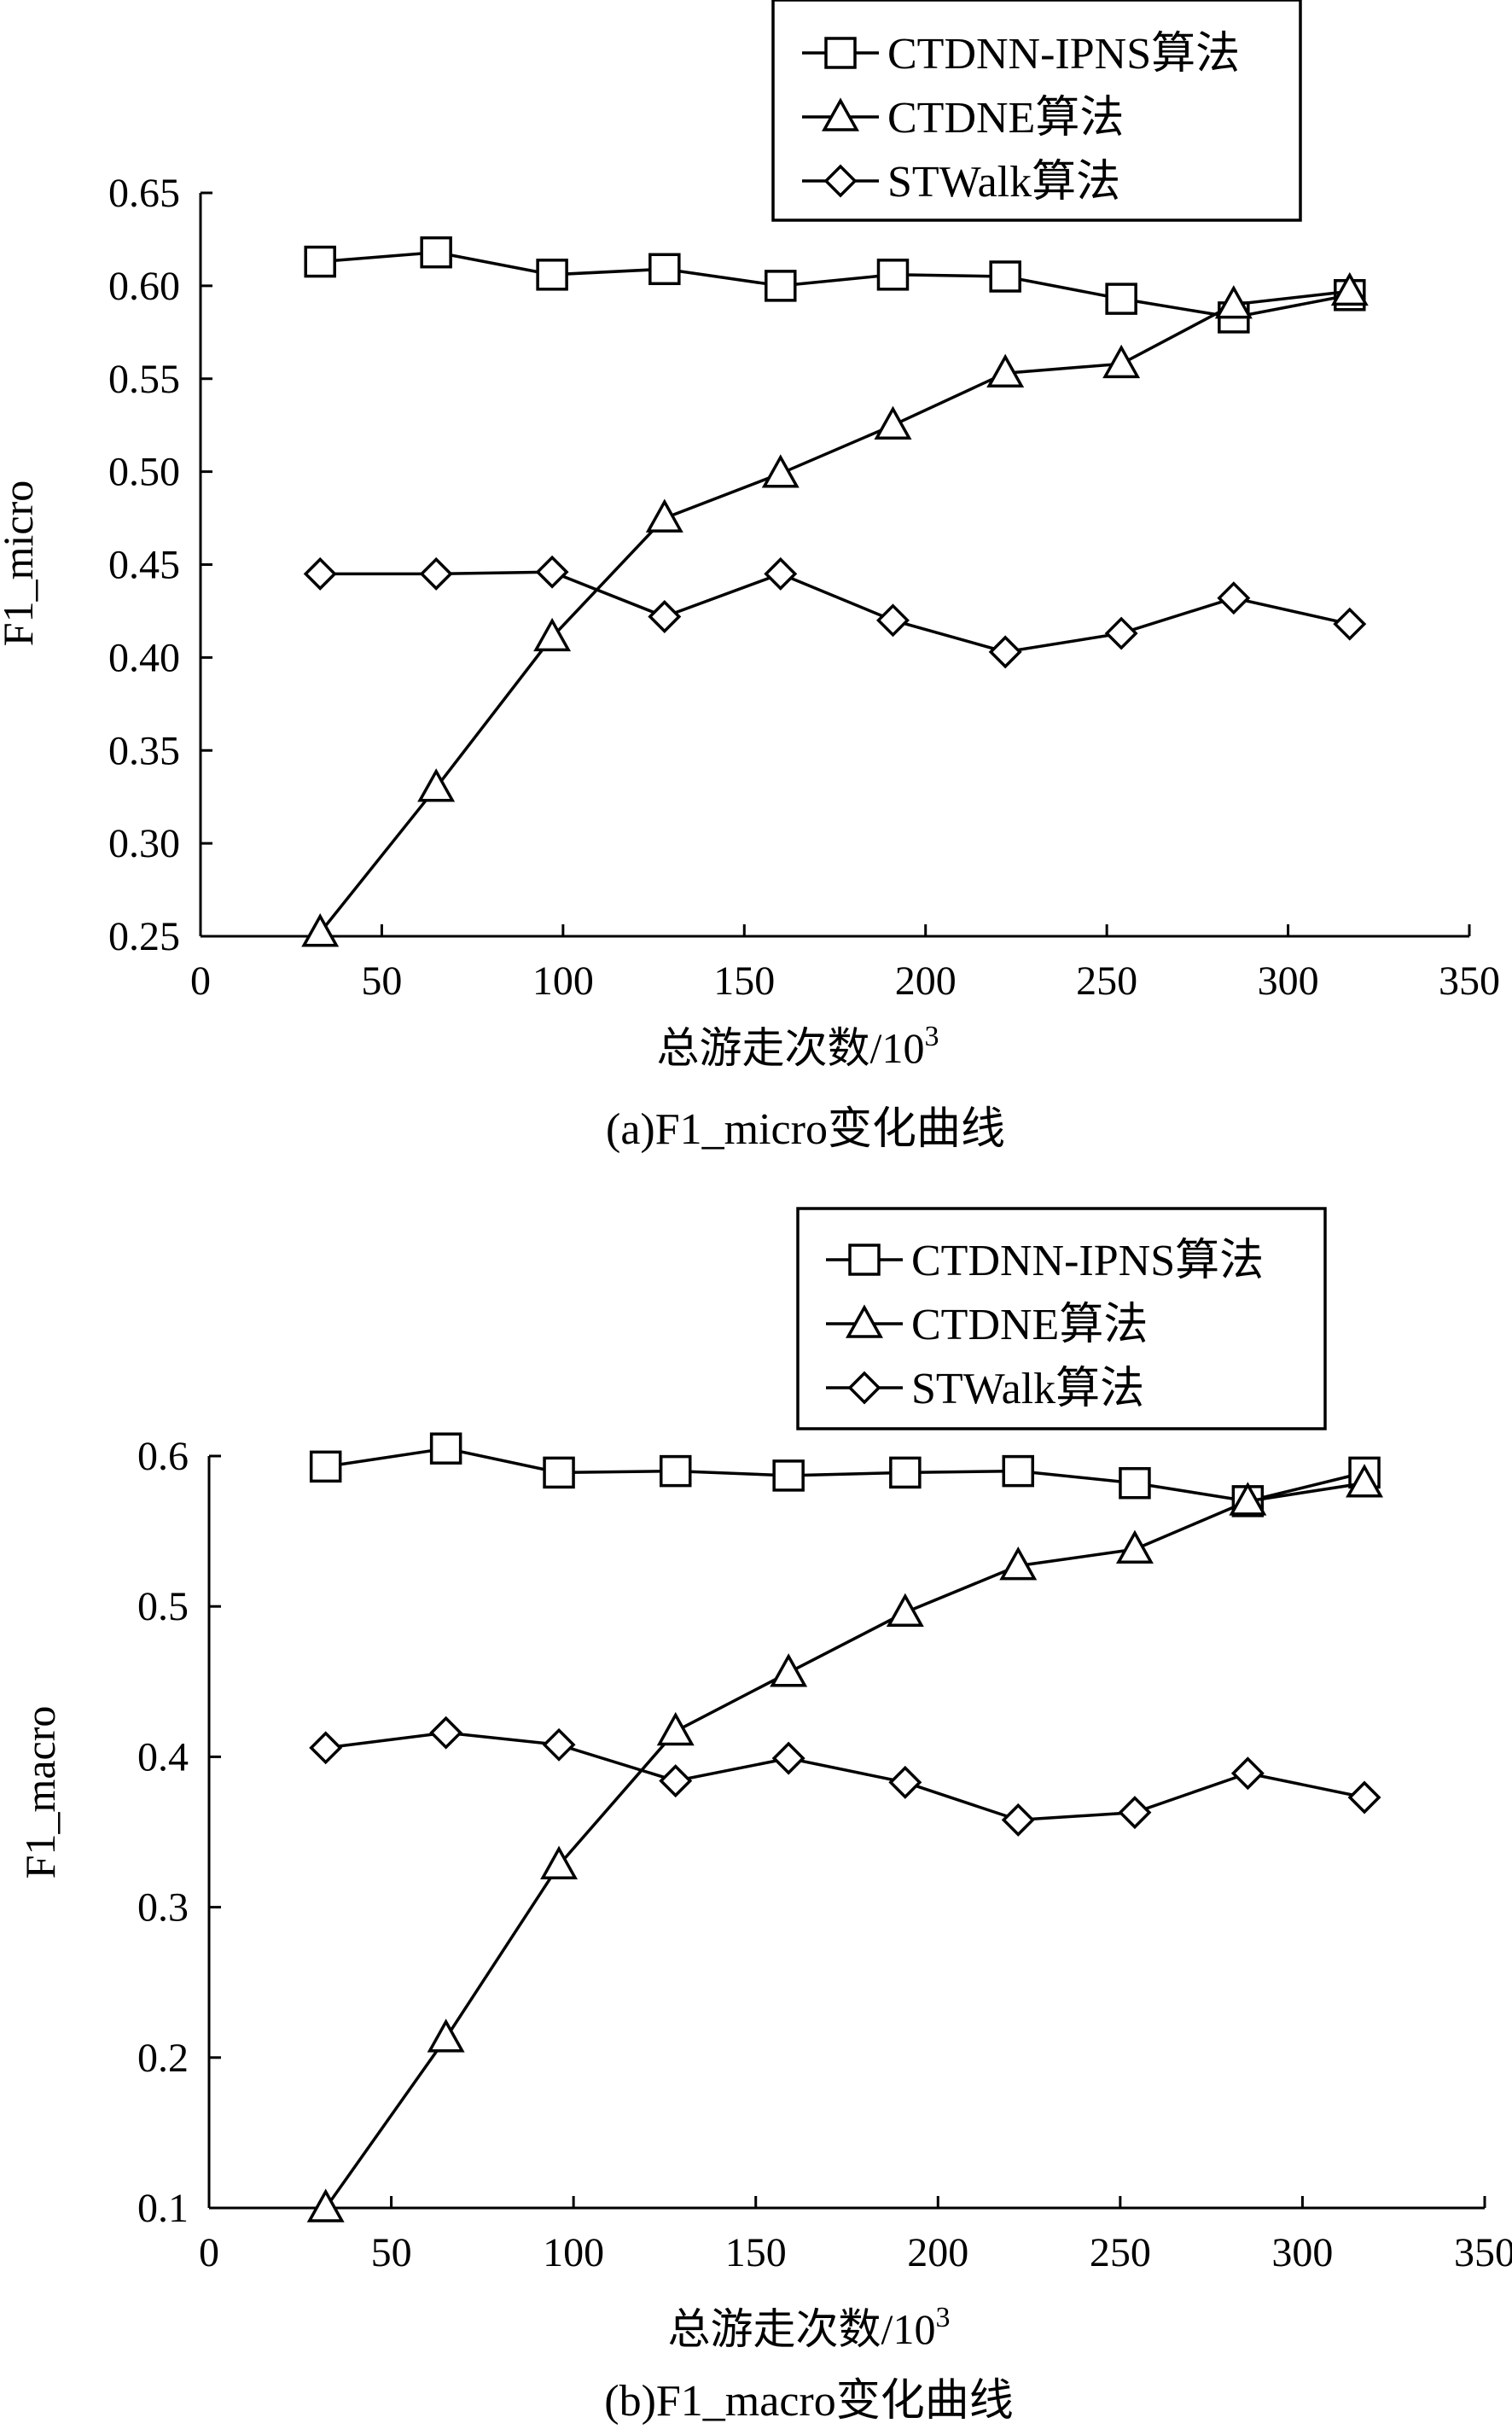  Describe the element at coordinates (864, 1260) in the screenshot. I see `legend-marker-square` at that location.